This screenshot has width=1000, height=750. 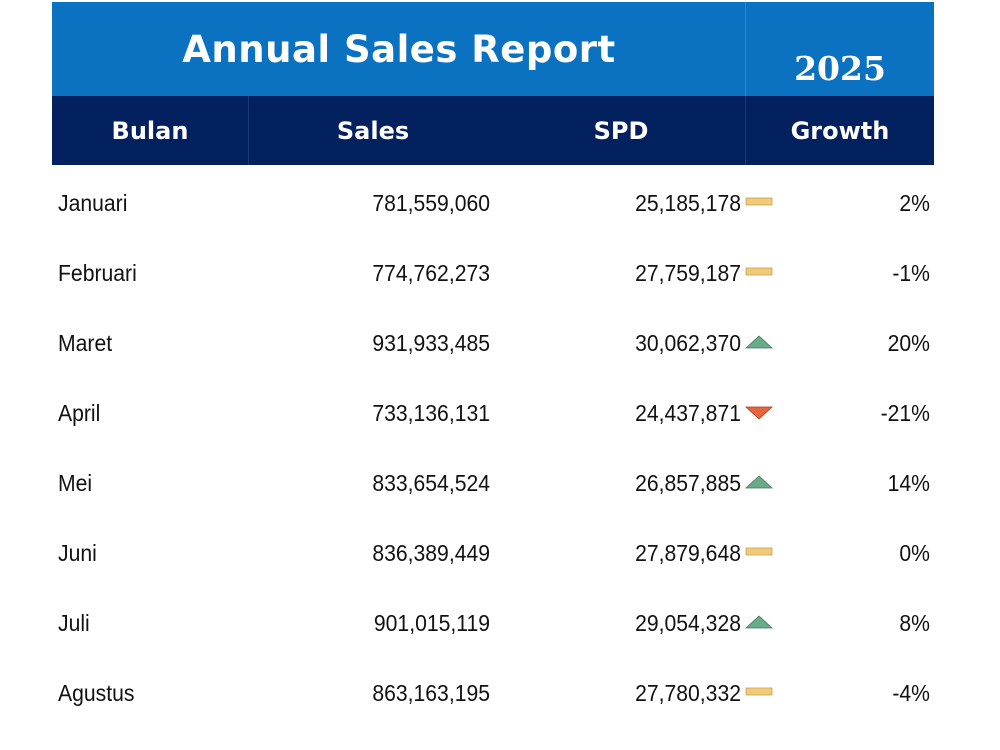 I want to click on spd-cell: 30,062,370, so click(x=688, y=342).